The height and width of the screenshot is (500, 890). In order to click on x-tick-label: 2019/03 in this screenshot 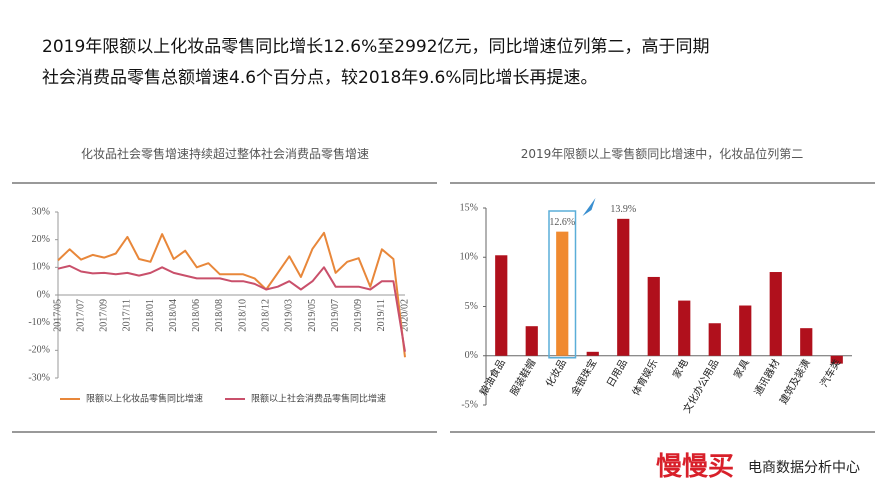, I will do `click(289, 315)`.